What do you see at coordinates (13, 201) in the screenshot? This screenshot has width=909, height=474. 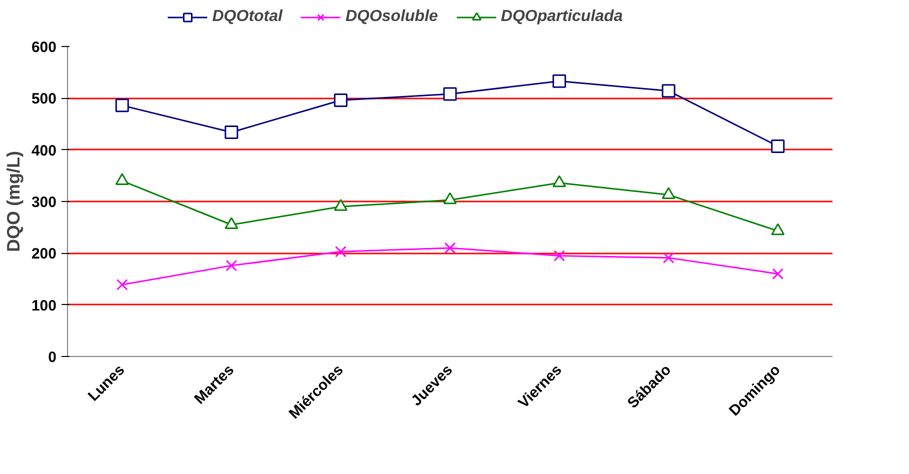 I see `y-axis-title: DQO (mg/L)` at bounding box center [13, 201].